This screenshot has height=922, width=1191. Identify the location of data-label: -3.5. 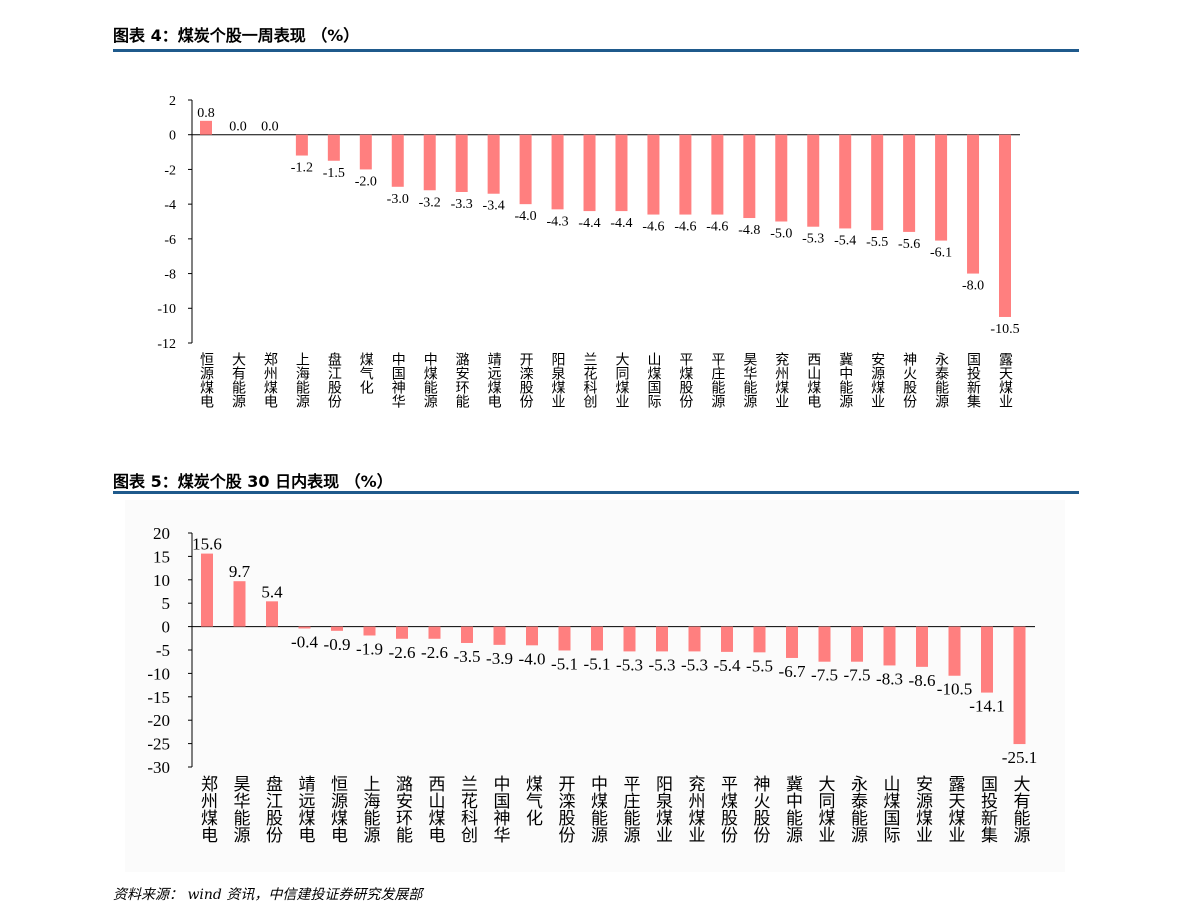
(467, 656).